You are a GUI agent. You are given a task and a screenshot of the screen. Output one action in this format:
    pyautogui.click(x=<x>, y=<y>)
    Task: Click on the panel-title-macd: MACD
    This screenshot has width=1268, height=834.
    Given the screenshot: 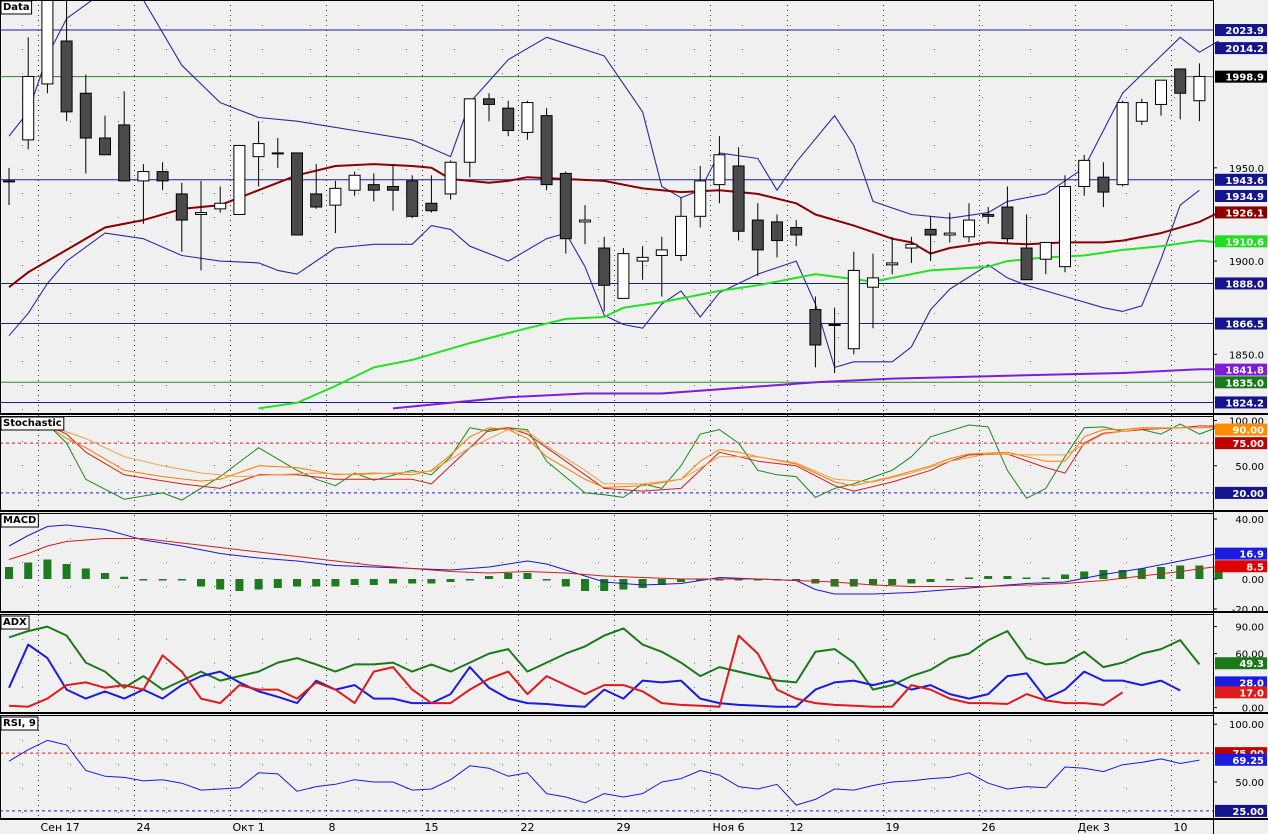 What is the action you would take?
    pyautogui.click(x=19, y=520)
    